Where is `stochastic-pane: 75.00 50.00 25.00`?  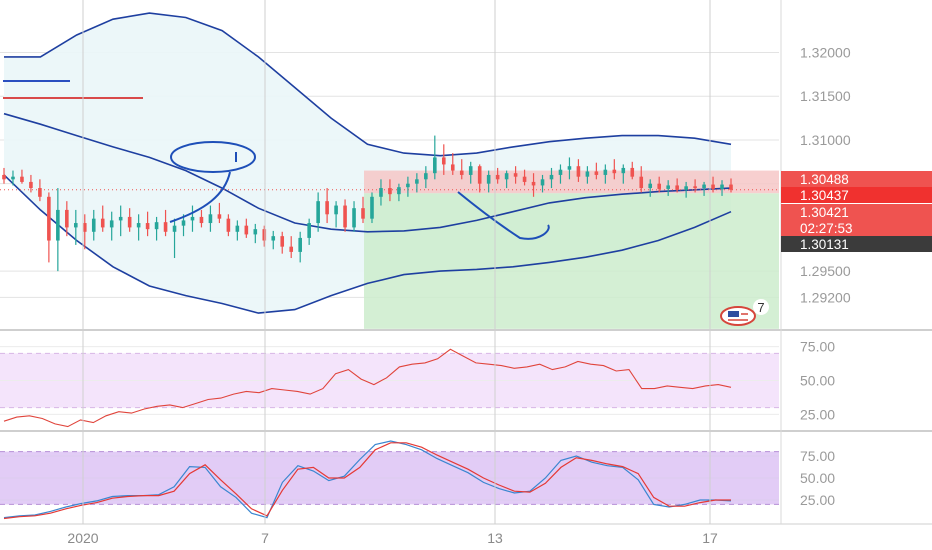 stochastic-pane: 75.00 50.00 25.00 is located at coordinates (417, 480).